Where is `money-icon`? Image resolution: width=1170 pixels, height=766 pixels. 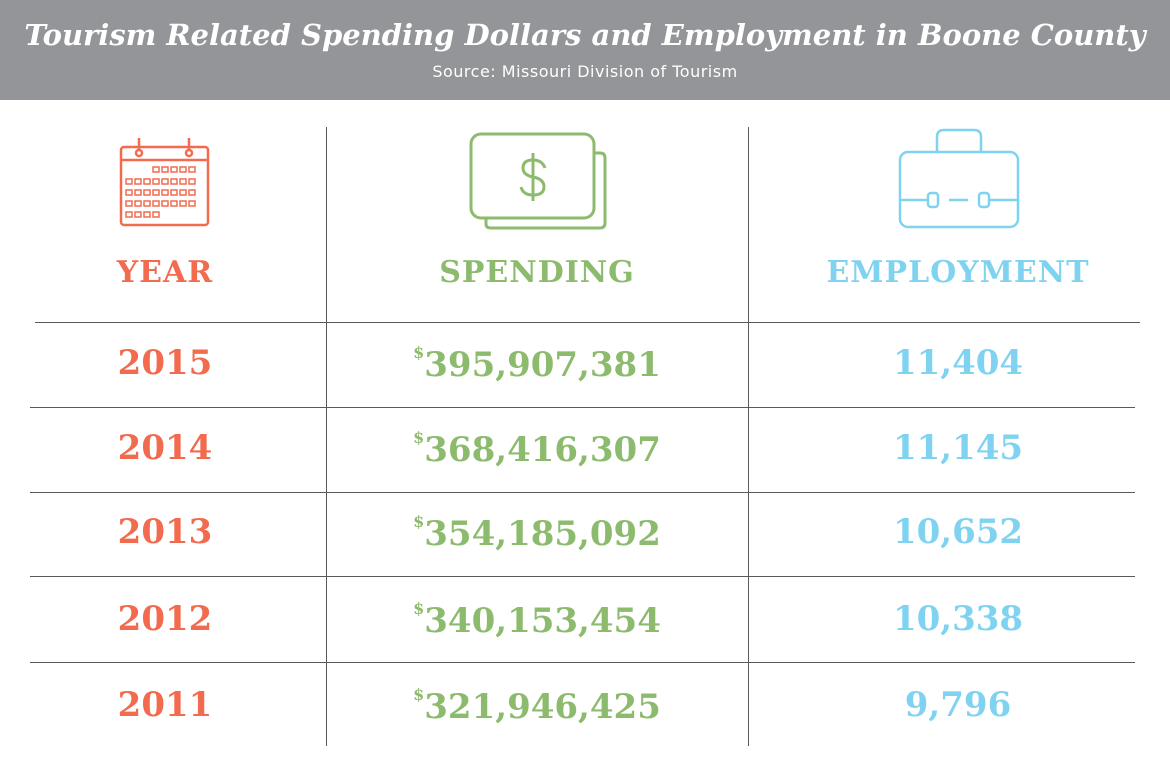
money-icon is located at coordinates (538, 181).